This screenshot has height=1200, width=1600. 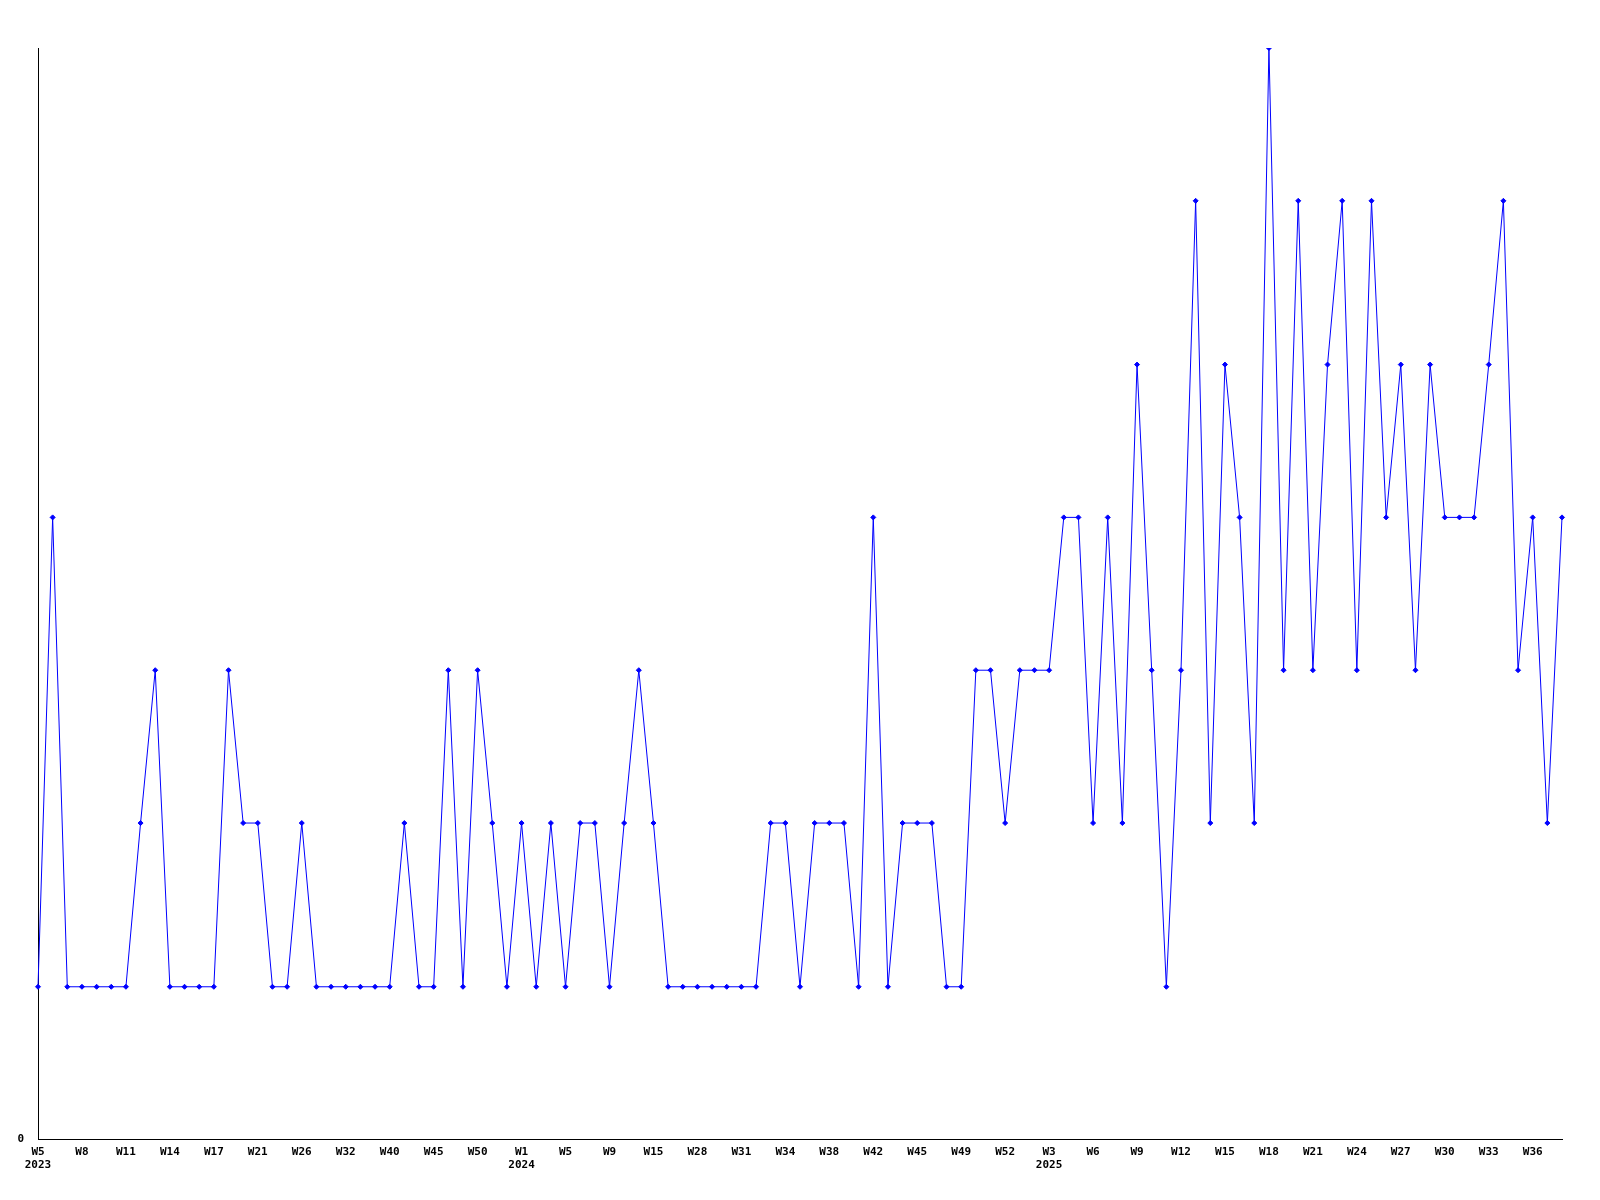 What do you see at coordinates (697, 1152) in the screenshot?
I see `x-tick-label: W28` at bounding box center [697, 1152].